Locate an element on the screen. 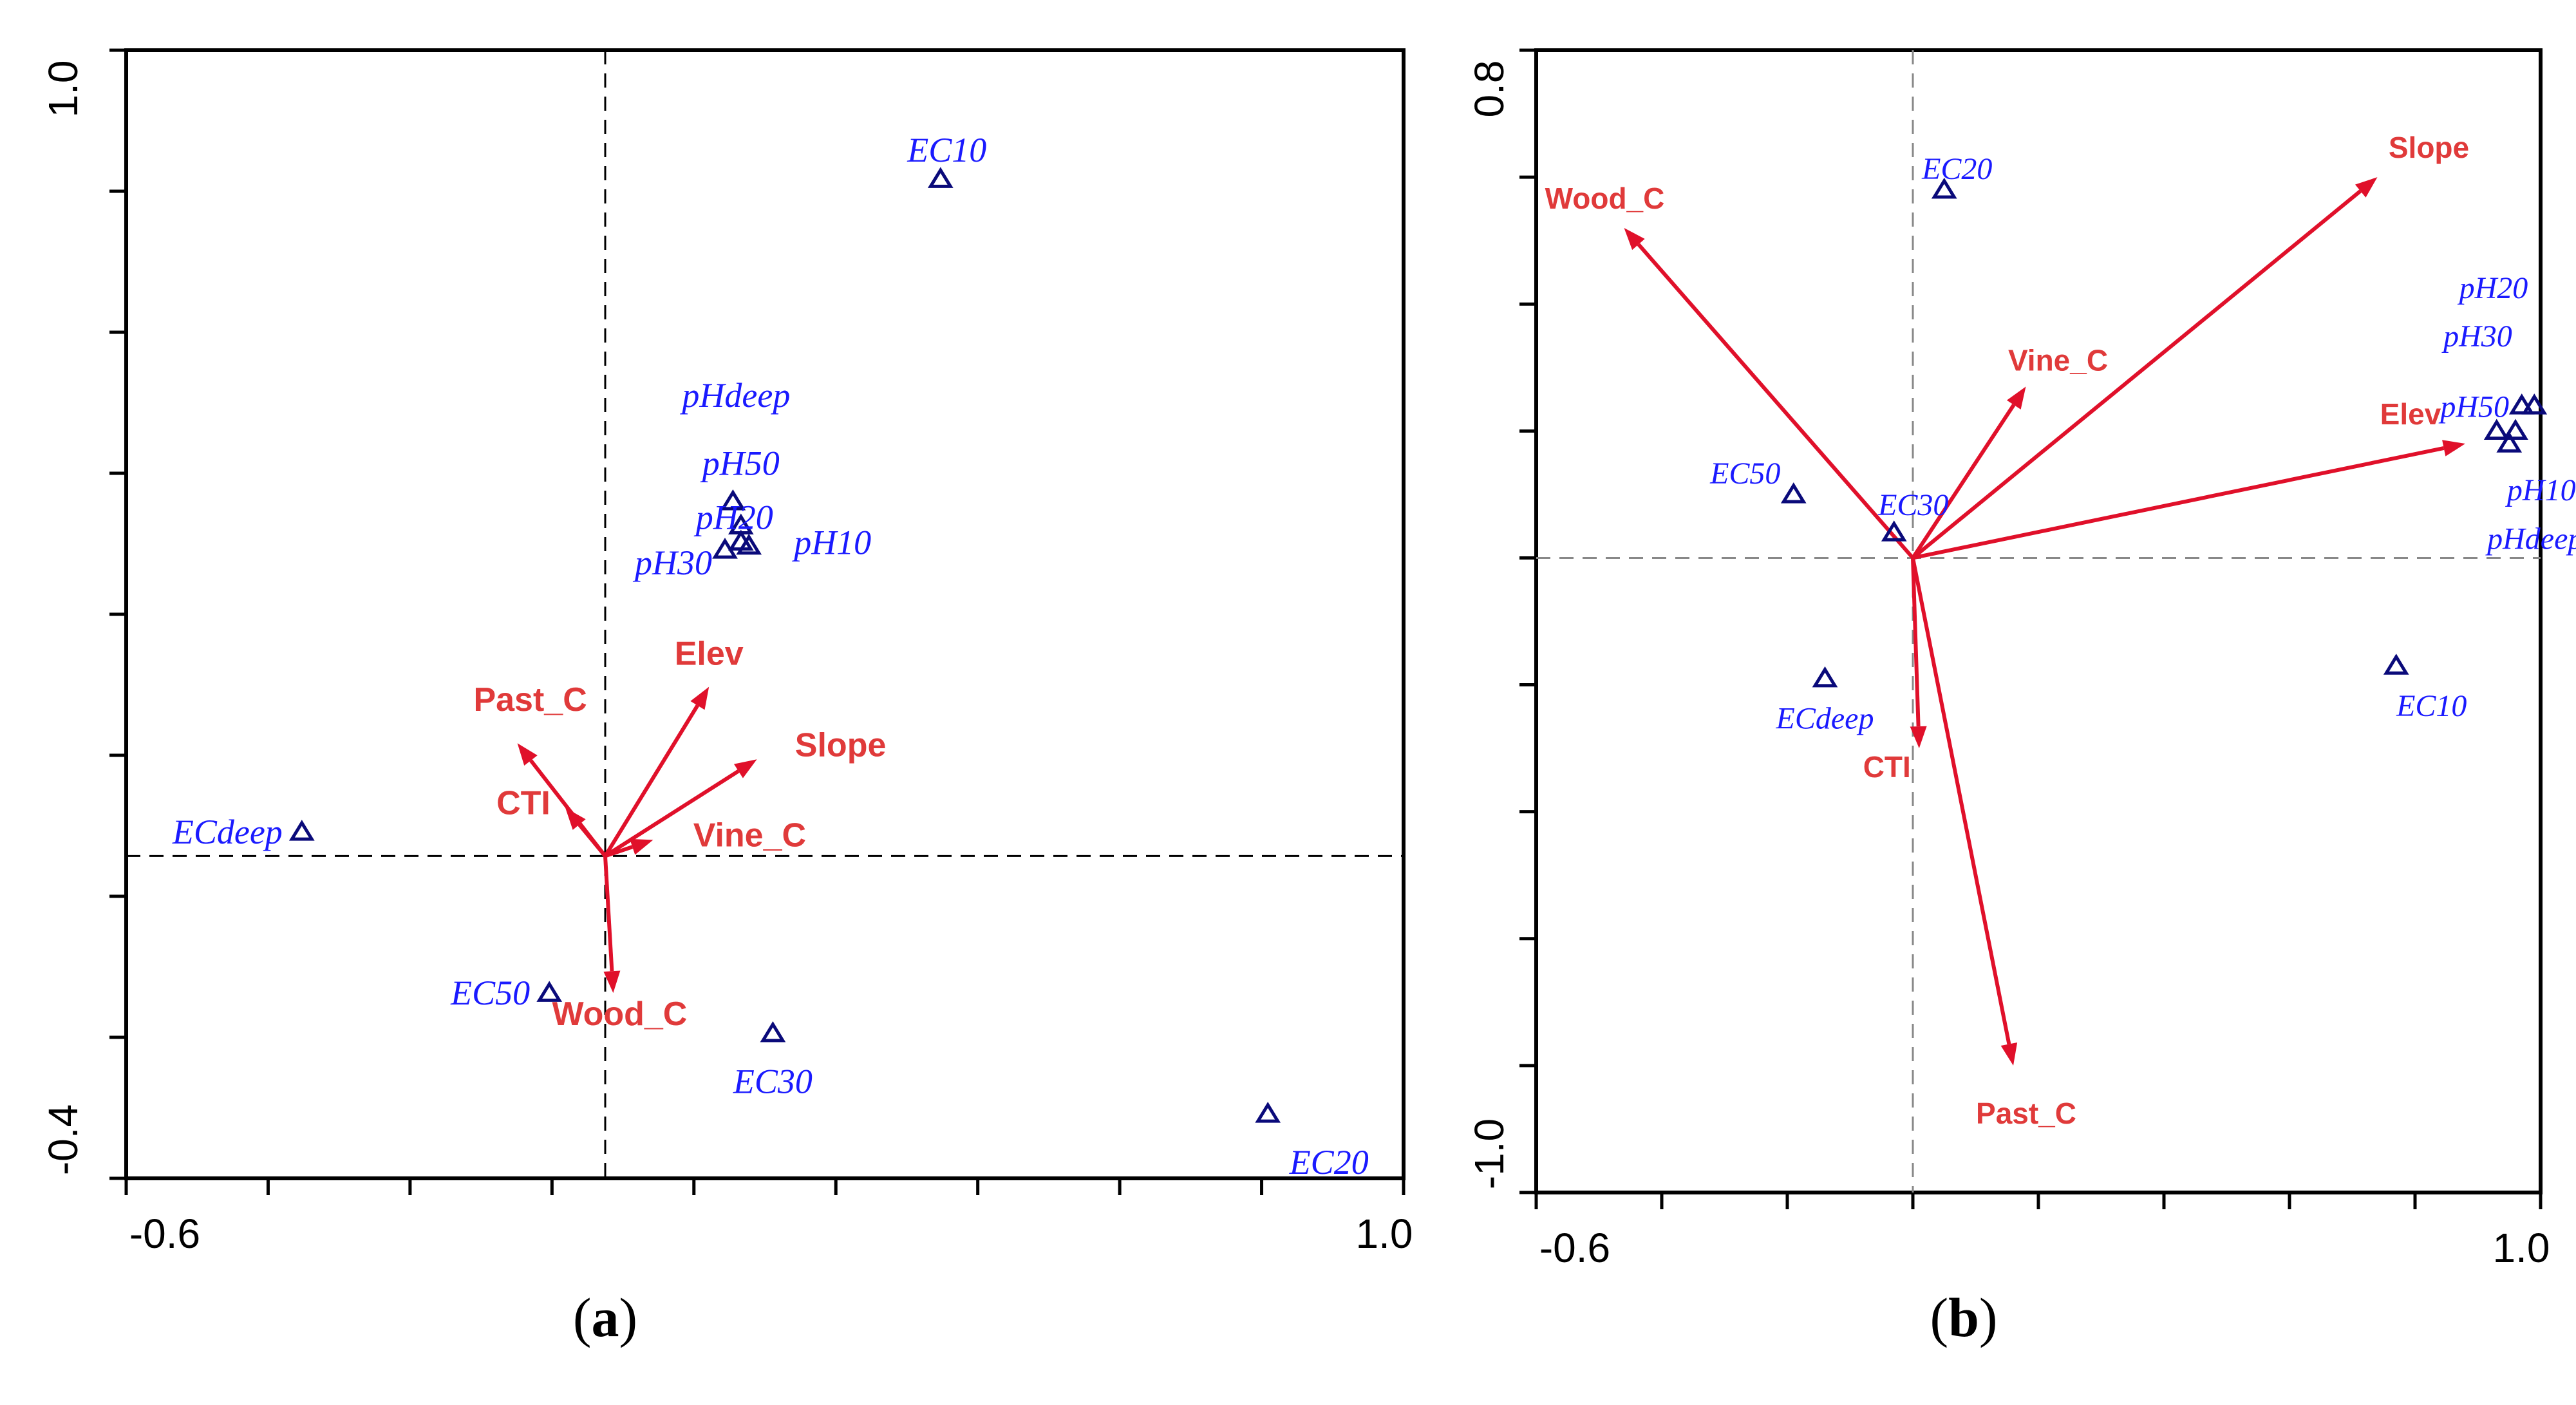  panel-a-arrowhead-slope is located at coordinates (745, 768).